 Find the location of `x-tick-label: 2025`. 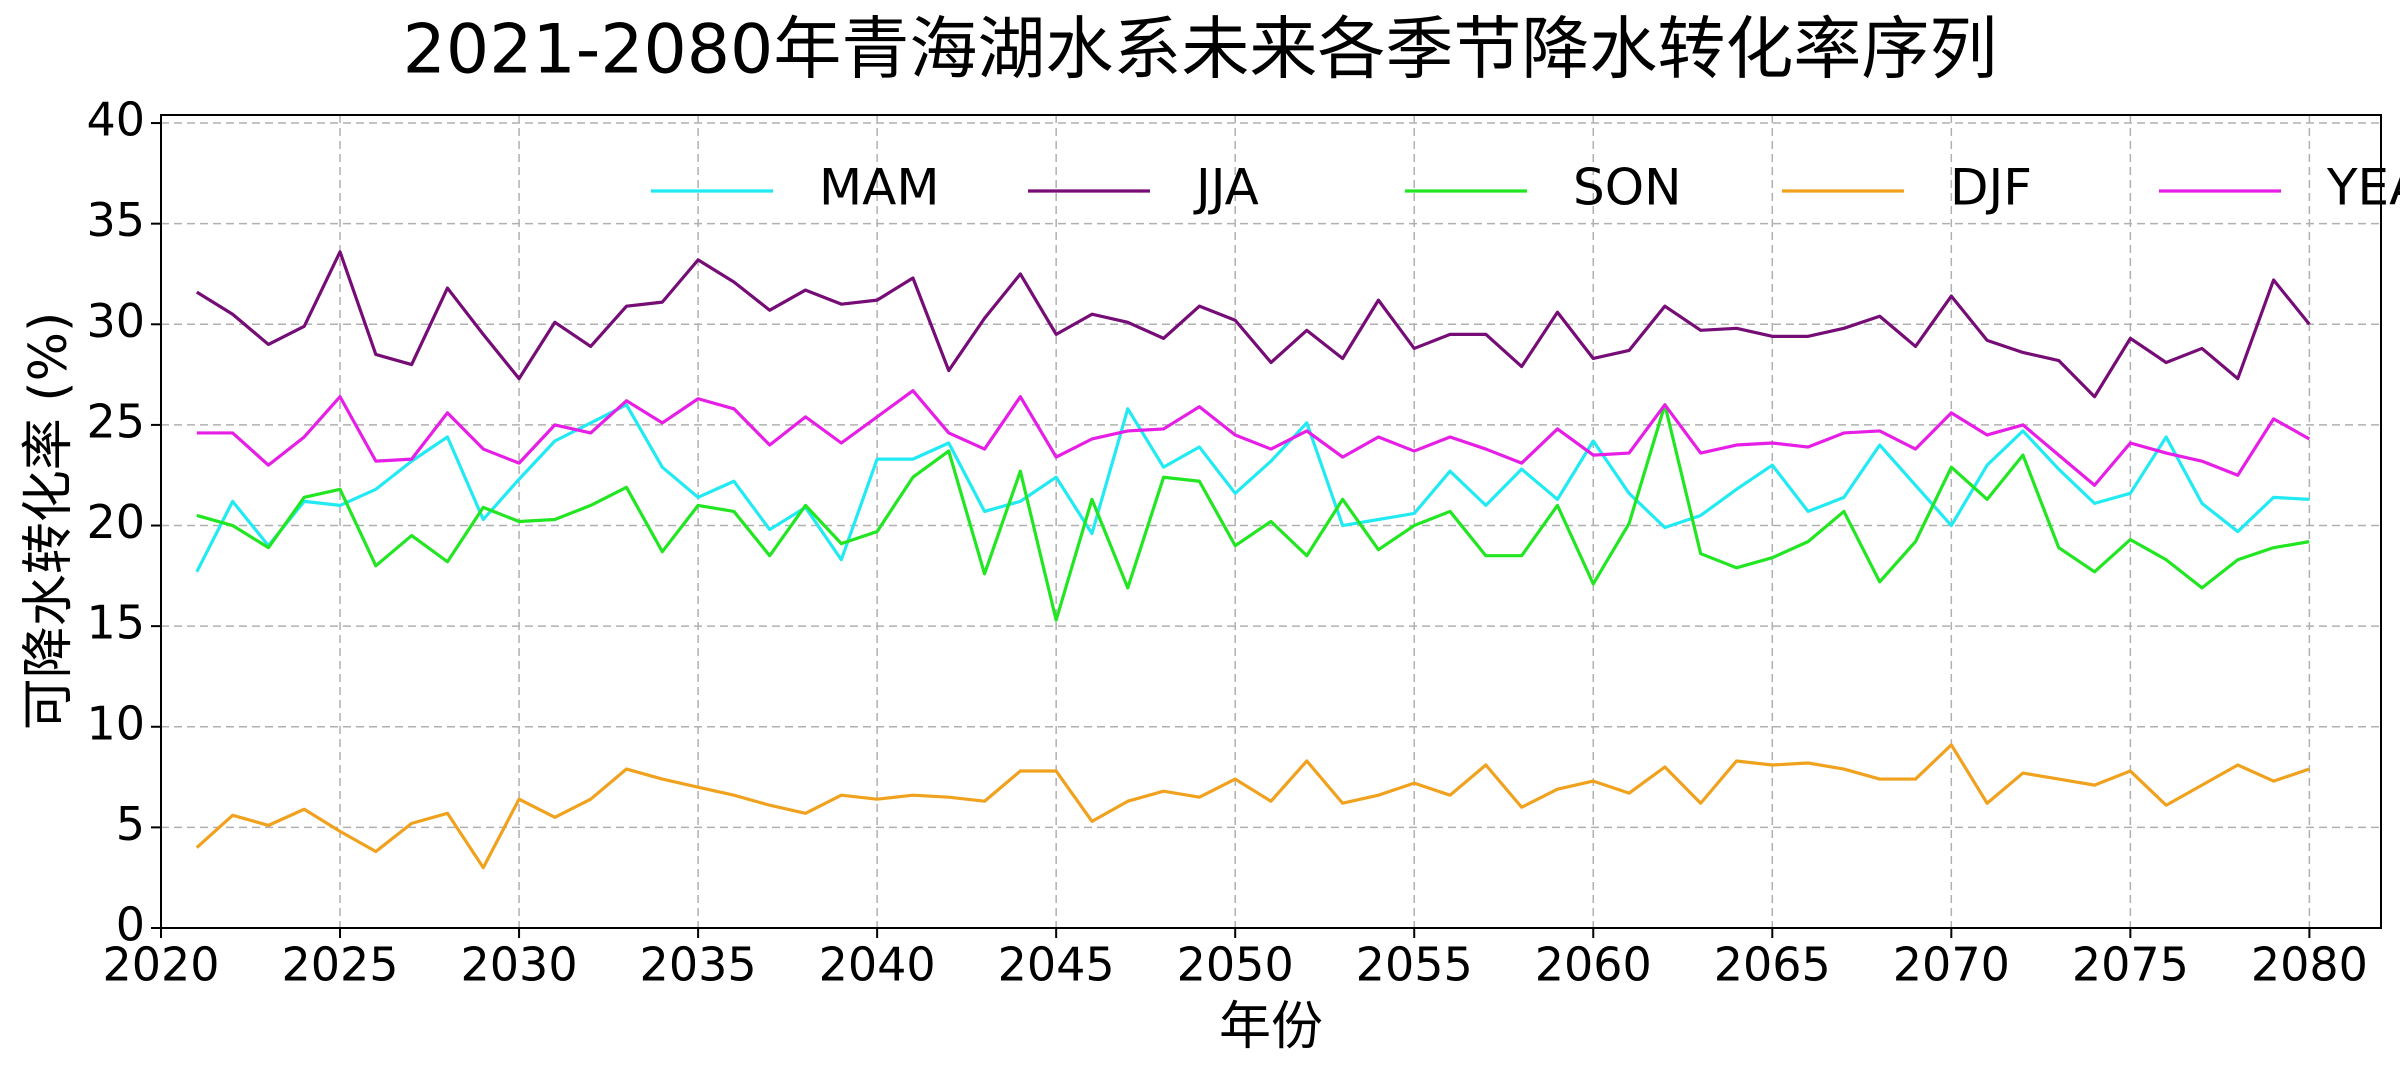

x-tick-label: 2025 is located at coordinates (339, 965).